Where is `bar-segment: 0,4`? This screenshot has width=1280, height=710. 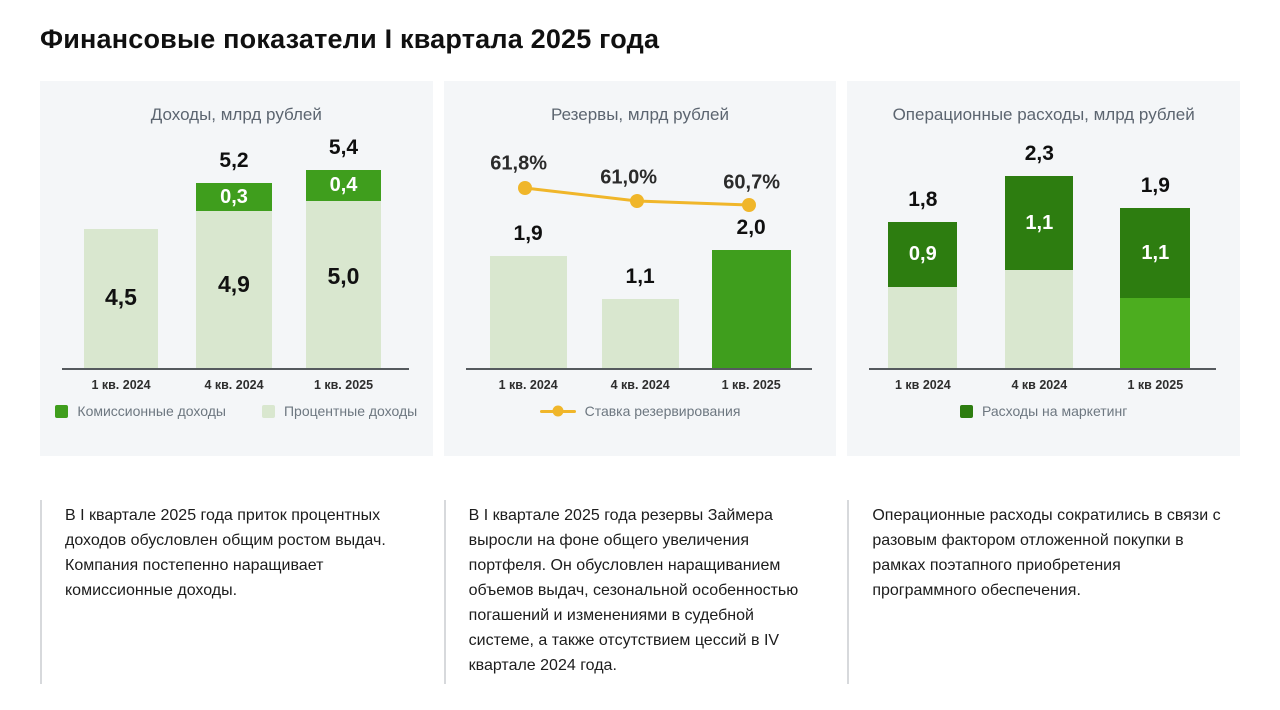
bar-segment: 0,4 is located at coordinates (343, 185).